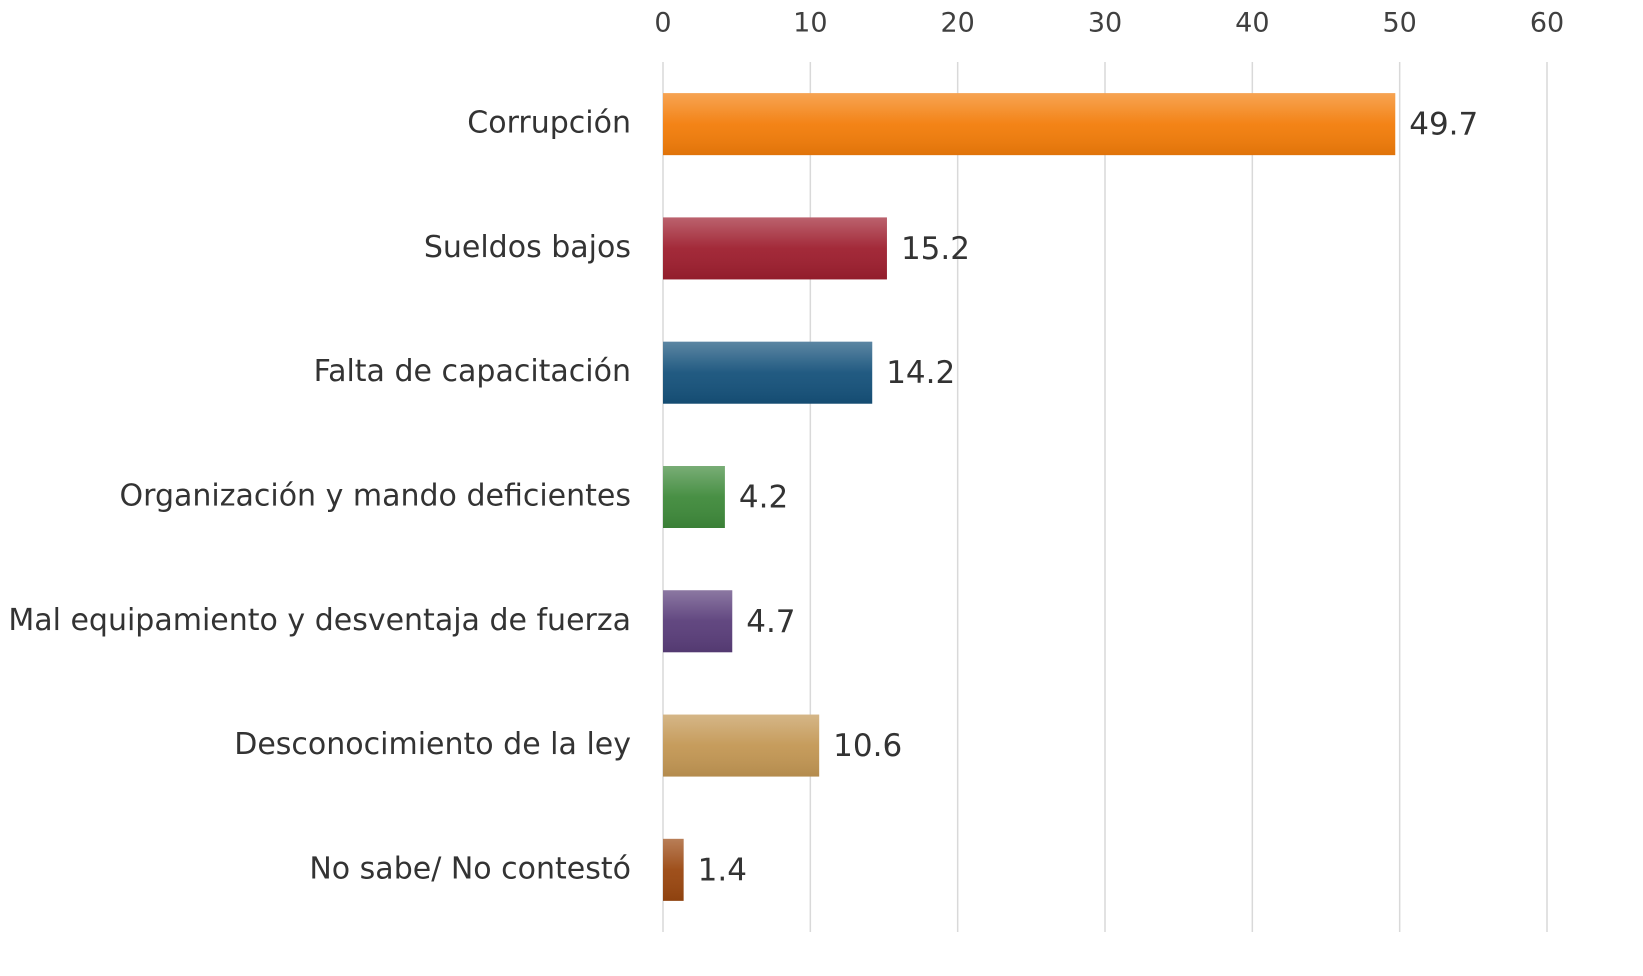  What do you see at coordinates (549, 123) in the screenshot?
I see `y-tick-label: Corrupción` at bounding box center [549, 123].